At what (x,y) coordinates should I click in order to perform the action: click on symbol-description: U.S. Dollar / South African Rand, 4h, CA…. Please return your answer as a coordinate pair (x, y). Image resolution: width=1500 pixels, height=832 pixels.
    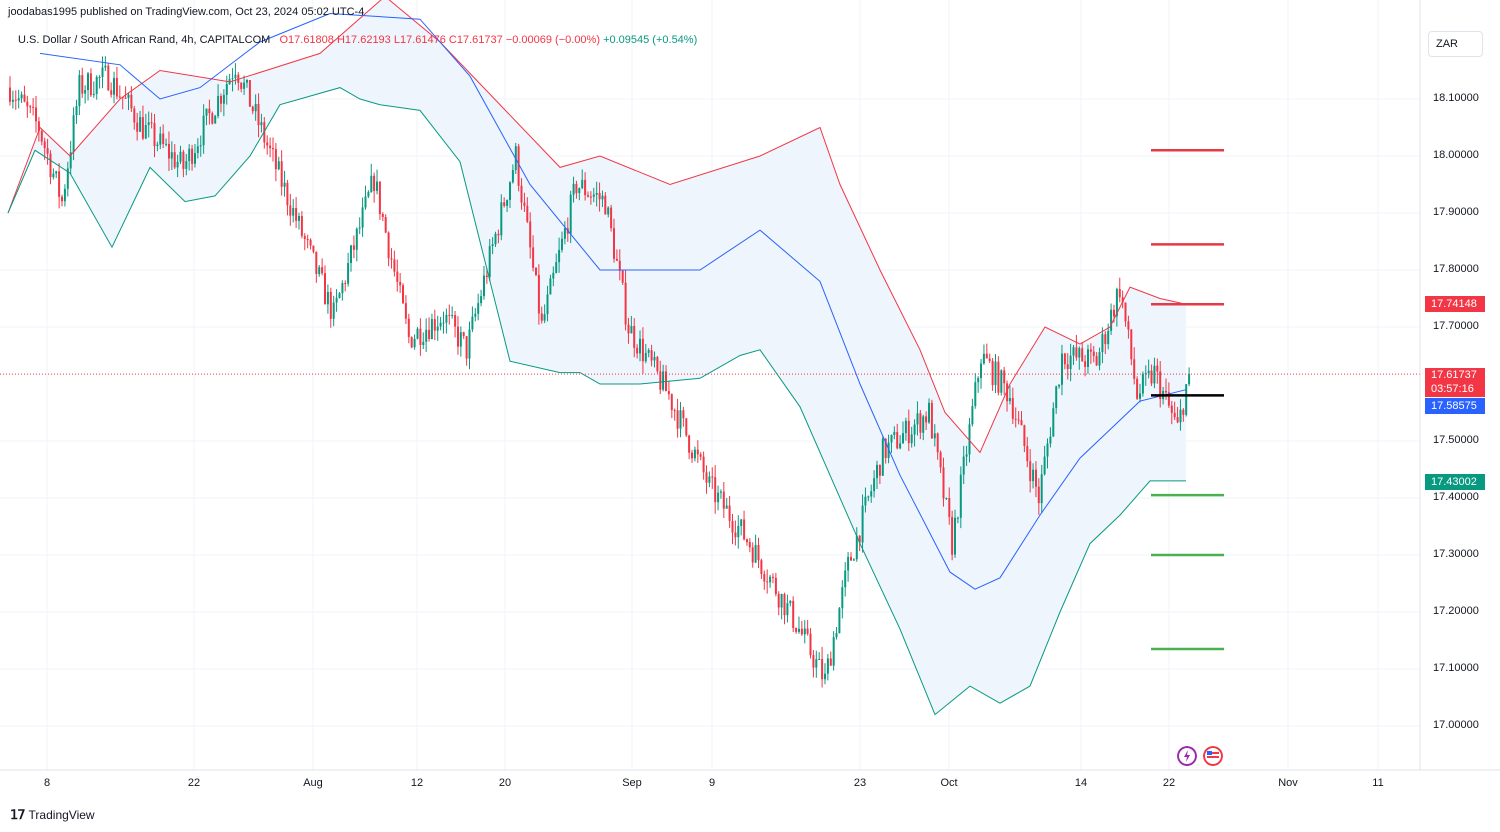
    Looking at the image, I should click on (144, 40).